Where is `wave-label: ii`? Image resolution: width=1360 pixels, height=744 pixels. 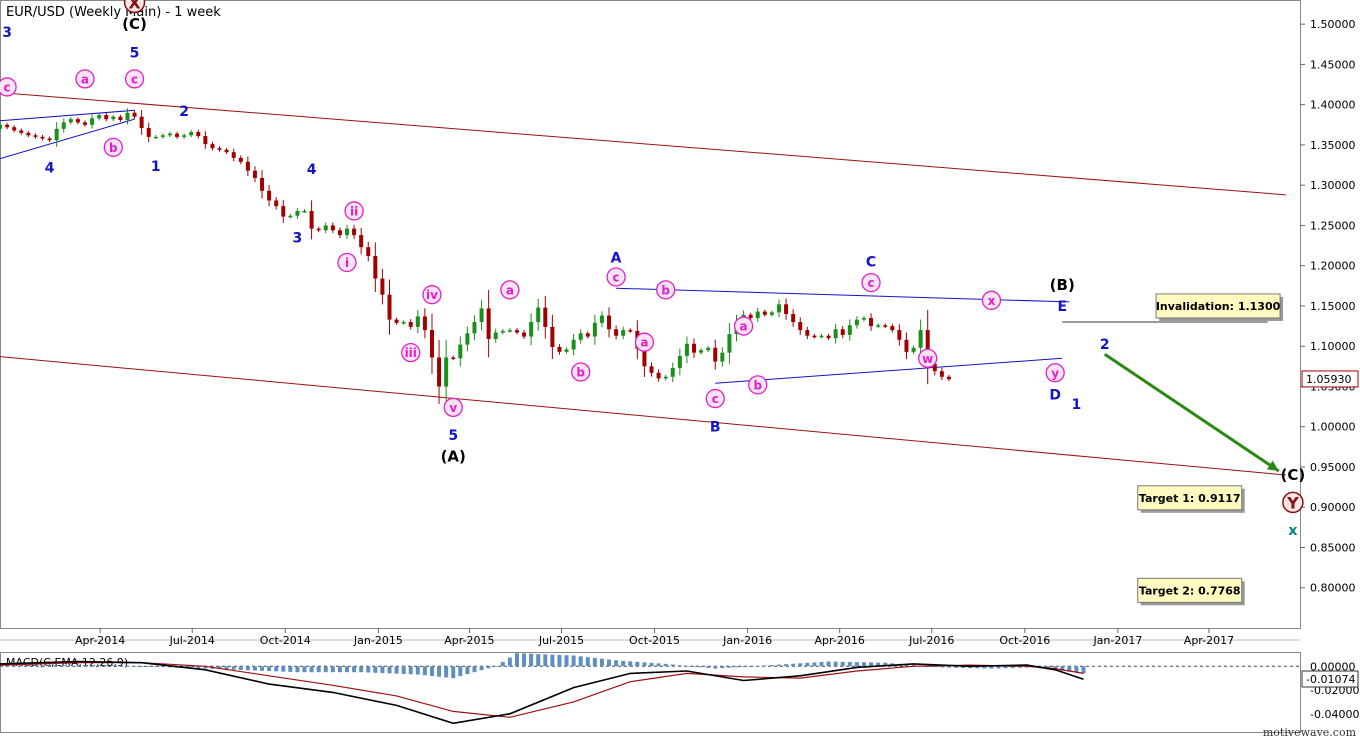
wave-label: ii is located at coordinates (354, 211).